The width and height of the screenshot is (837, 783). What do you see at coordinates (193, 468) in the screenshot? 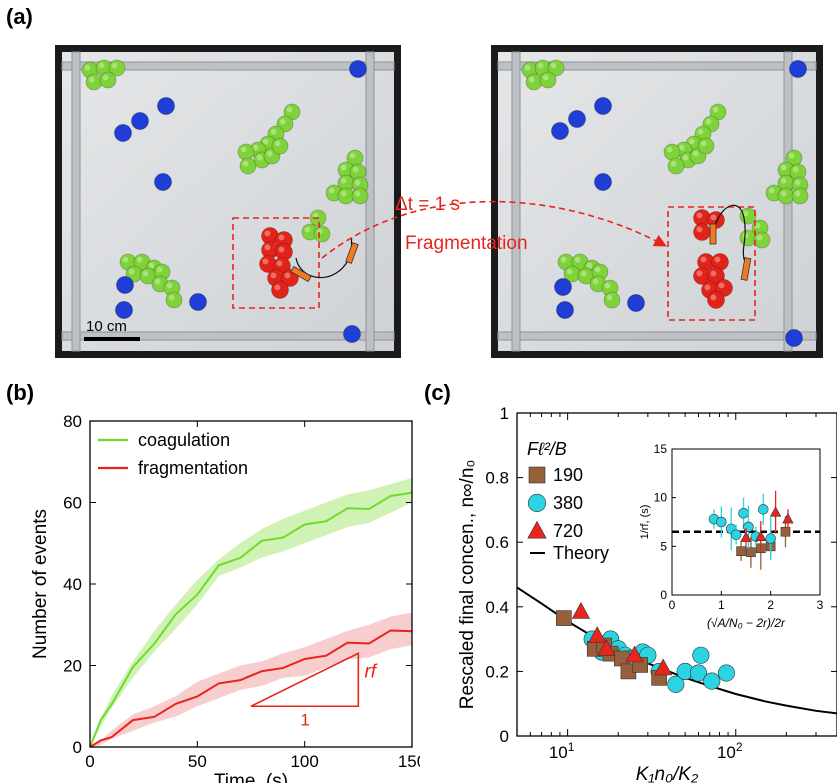
I see `legend-label-fragmentation: fragmentation` at bounding box center [193, 468].